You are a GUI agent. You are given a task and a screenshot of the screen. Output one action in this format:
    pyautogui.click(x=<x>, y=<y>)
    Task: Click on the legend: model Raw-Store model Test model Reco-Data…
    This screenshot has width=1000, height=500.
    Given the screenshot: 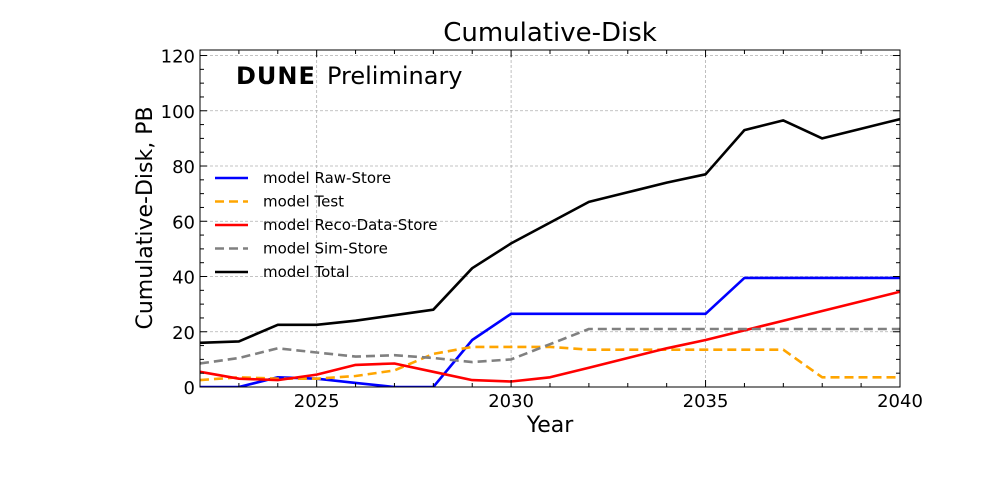 What is the action you would take?
    pyautogui.click(x=326, y=225)
    